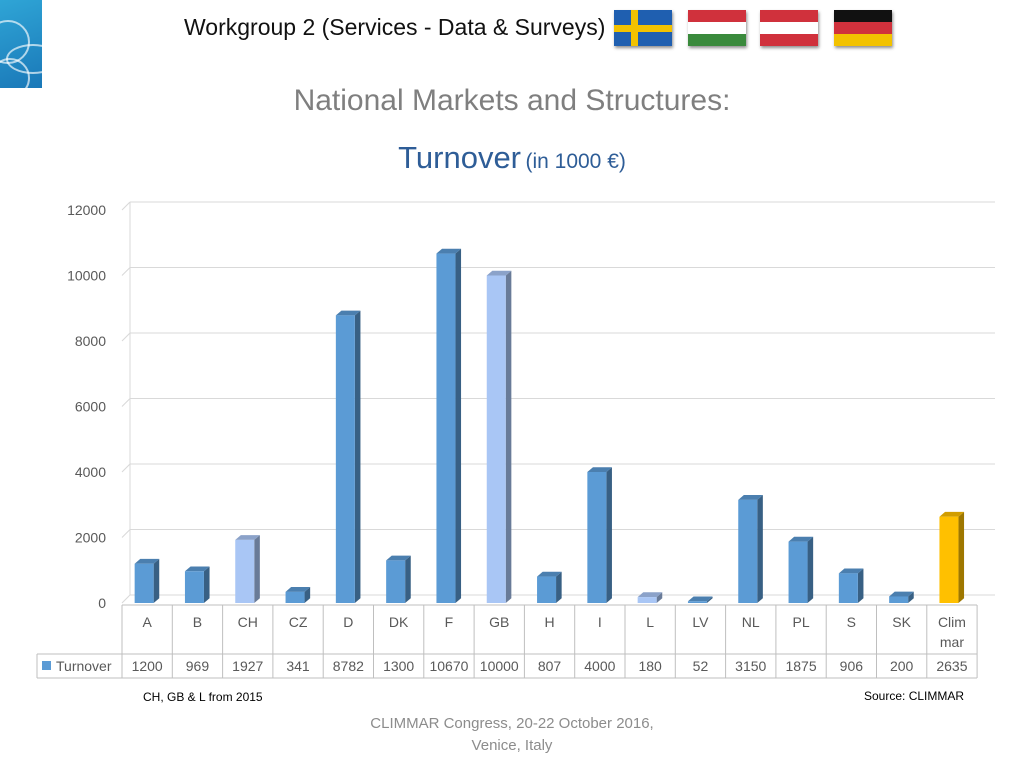  What do you see at coordinates (86, 210) in the screenshot?
I see `y-tick-label: 12000` at bounding box center [86, 210].